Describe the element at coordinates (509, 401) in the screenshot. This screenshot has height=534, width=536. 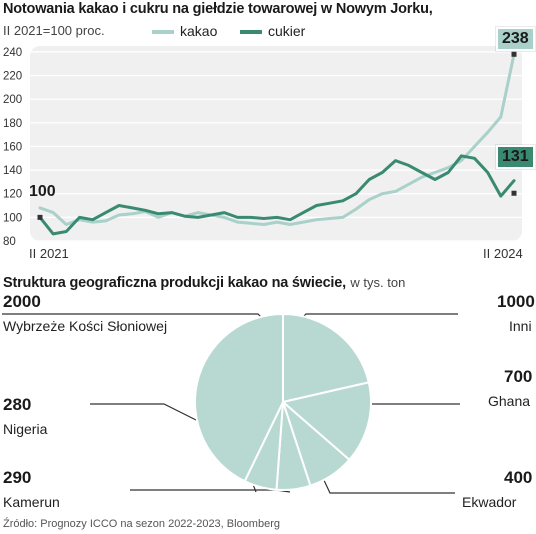
I see `pie-label-ghana: Ghana` at that location.